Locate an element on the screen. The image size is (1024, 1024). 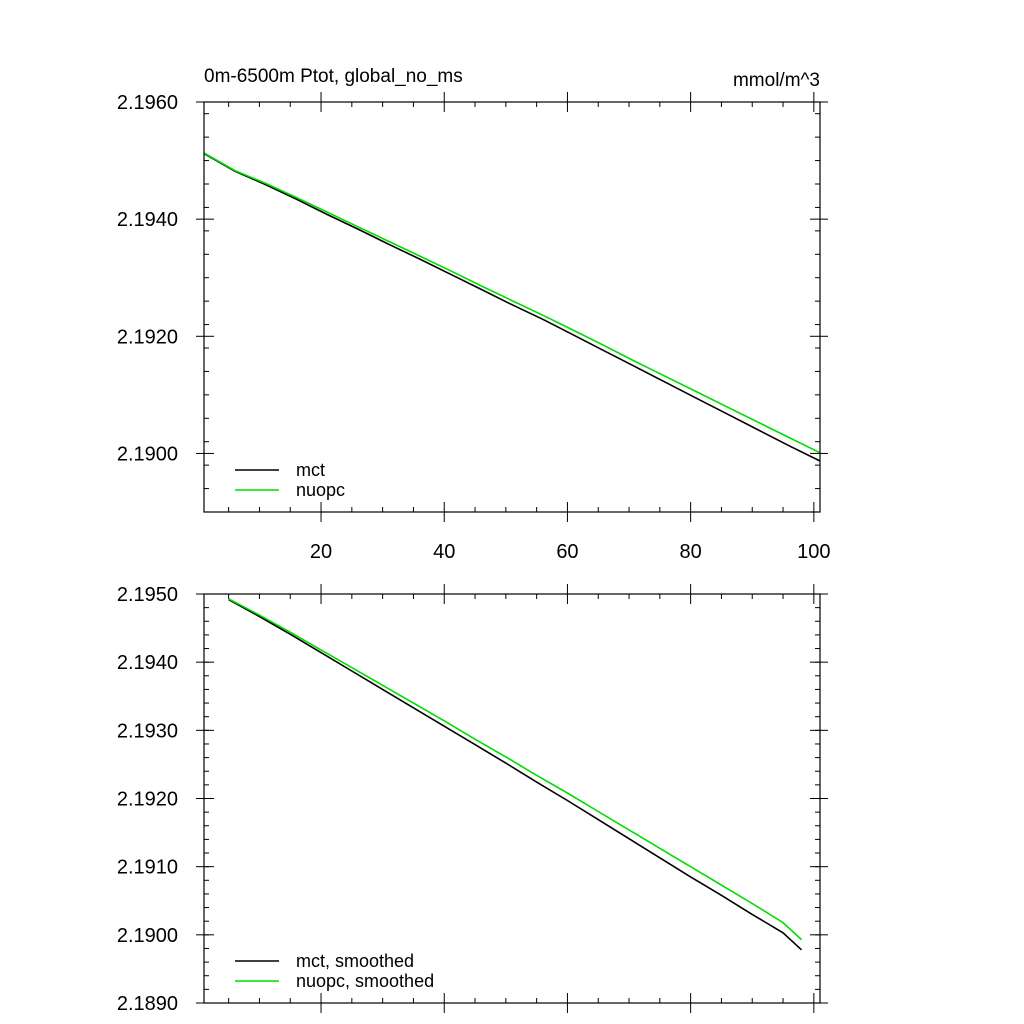
x-tick-label: 20 is located at coordinates (321, 552).